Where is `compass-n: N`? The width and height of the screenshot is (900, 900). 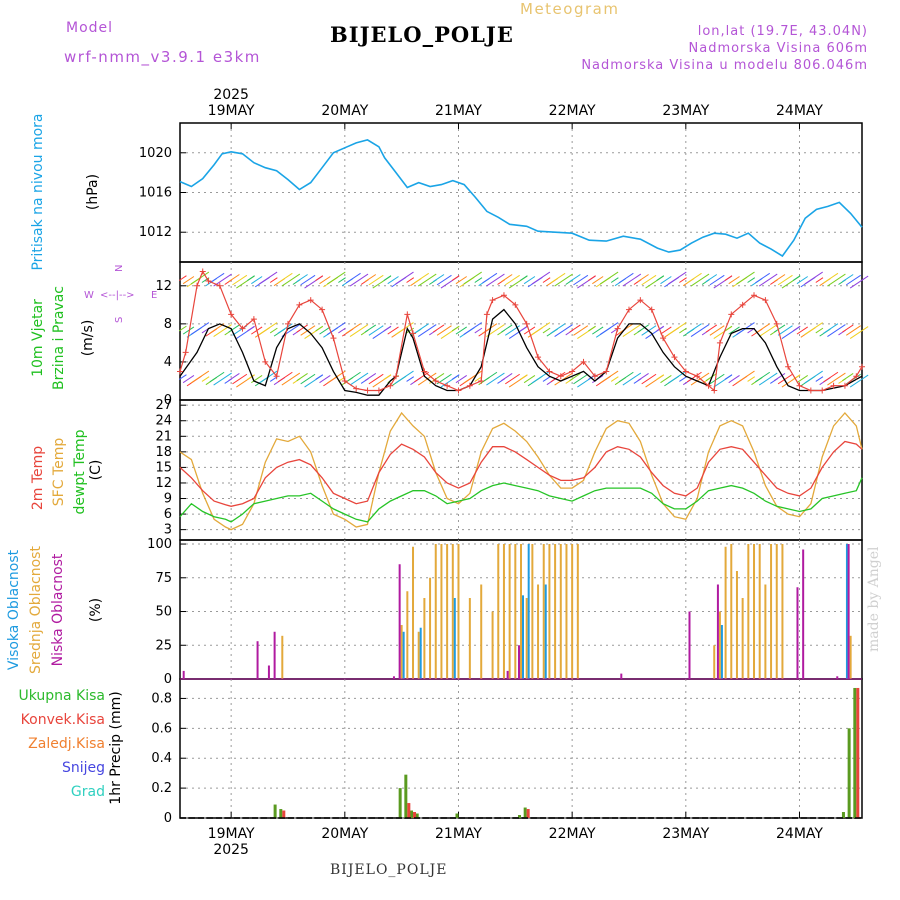
compass-n: N is located at coordinates (119, 268).